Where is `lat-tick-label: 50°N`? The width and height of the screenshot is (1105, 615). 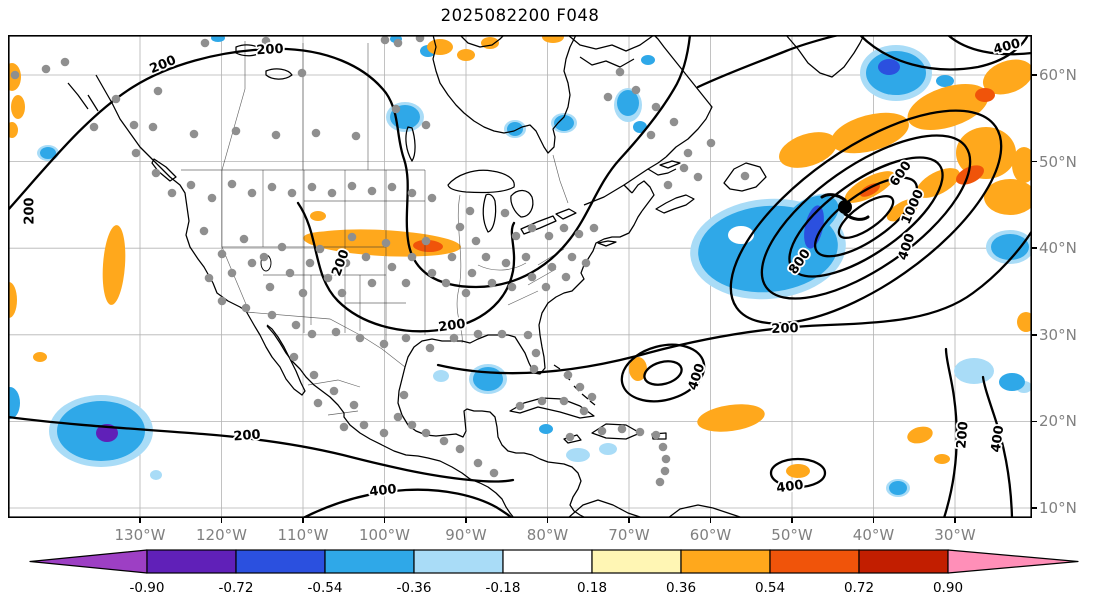 lat-tick-label: 50°N is located at coordinates (1058, 161).